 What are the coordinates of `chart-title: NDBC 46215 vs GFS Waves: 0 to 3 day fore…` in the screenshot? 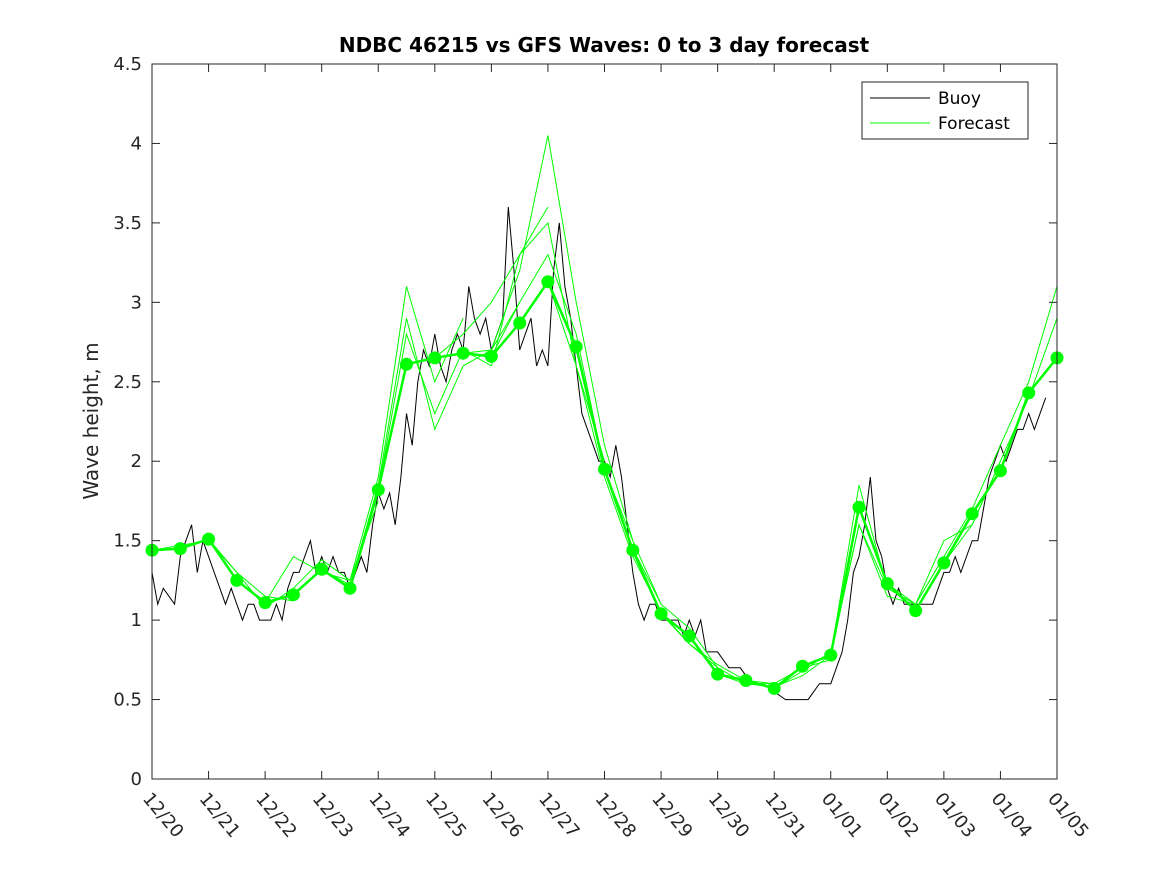 It's located at (604, 45).